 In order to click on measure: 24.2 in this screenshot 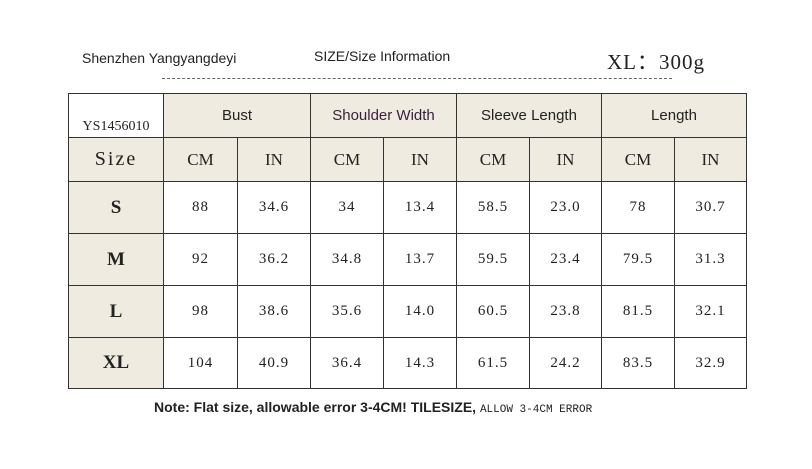, I will do `click(566, 363)`.